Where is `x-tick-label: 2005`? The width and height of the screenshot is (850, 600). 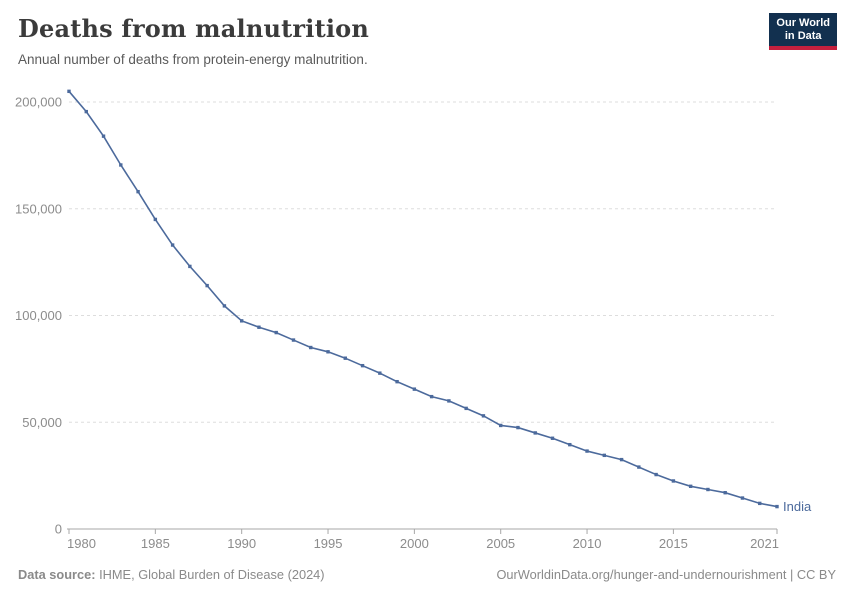
x-tick-label: 2005 is located at coordinates (500, 543).